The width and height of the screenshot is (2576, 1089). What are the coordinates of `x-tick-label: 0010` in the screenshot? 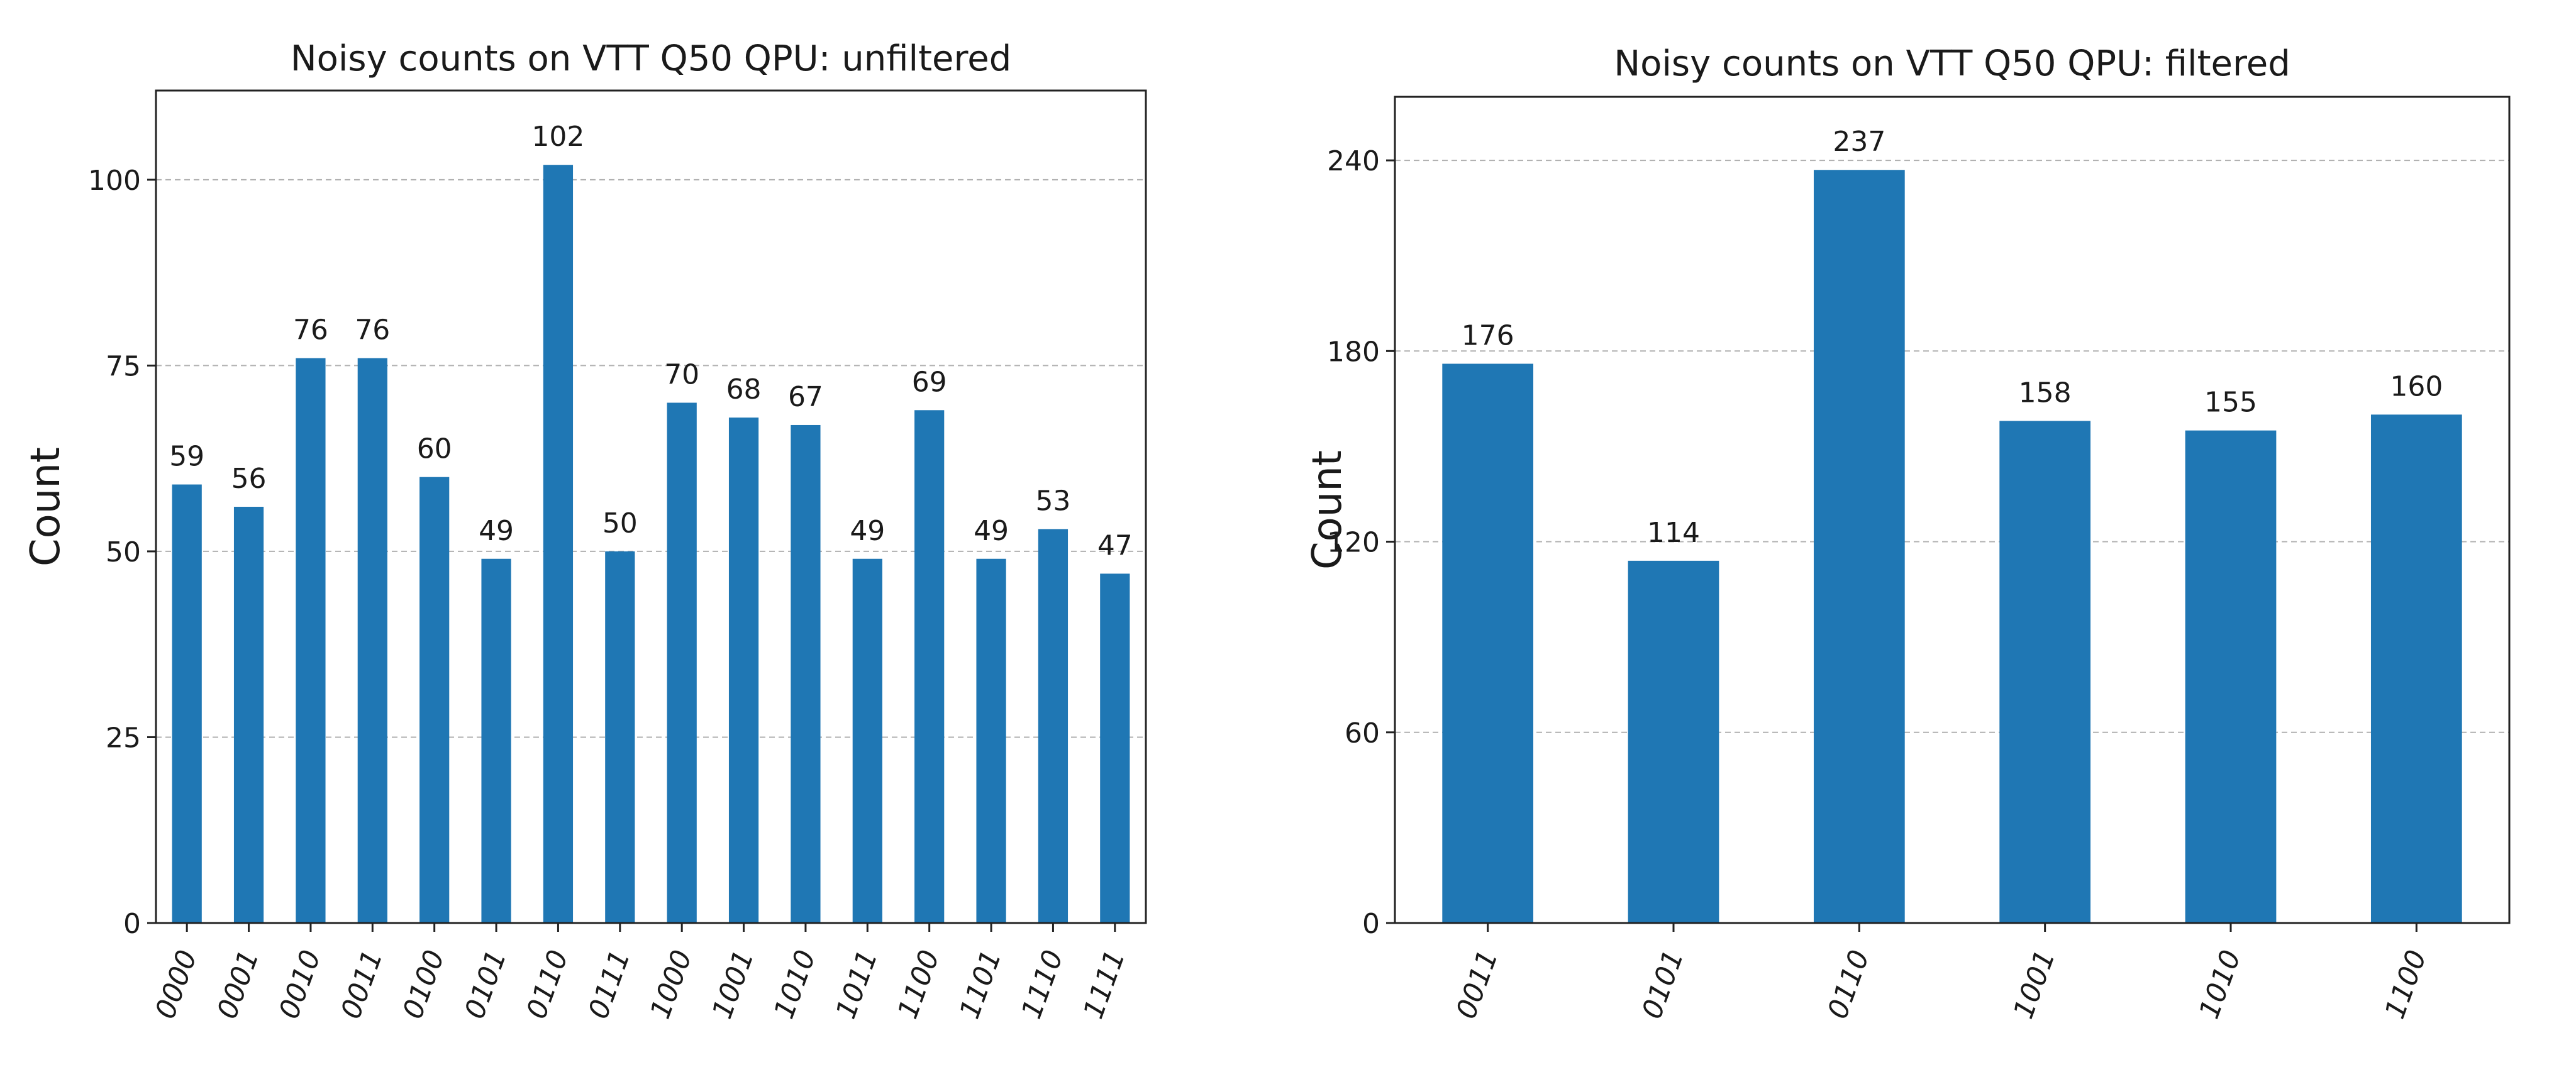 It's located at (300, 984).